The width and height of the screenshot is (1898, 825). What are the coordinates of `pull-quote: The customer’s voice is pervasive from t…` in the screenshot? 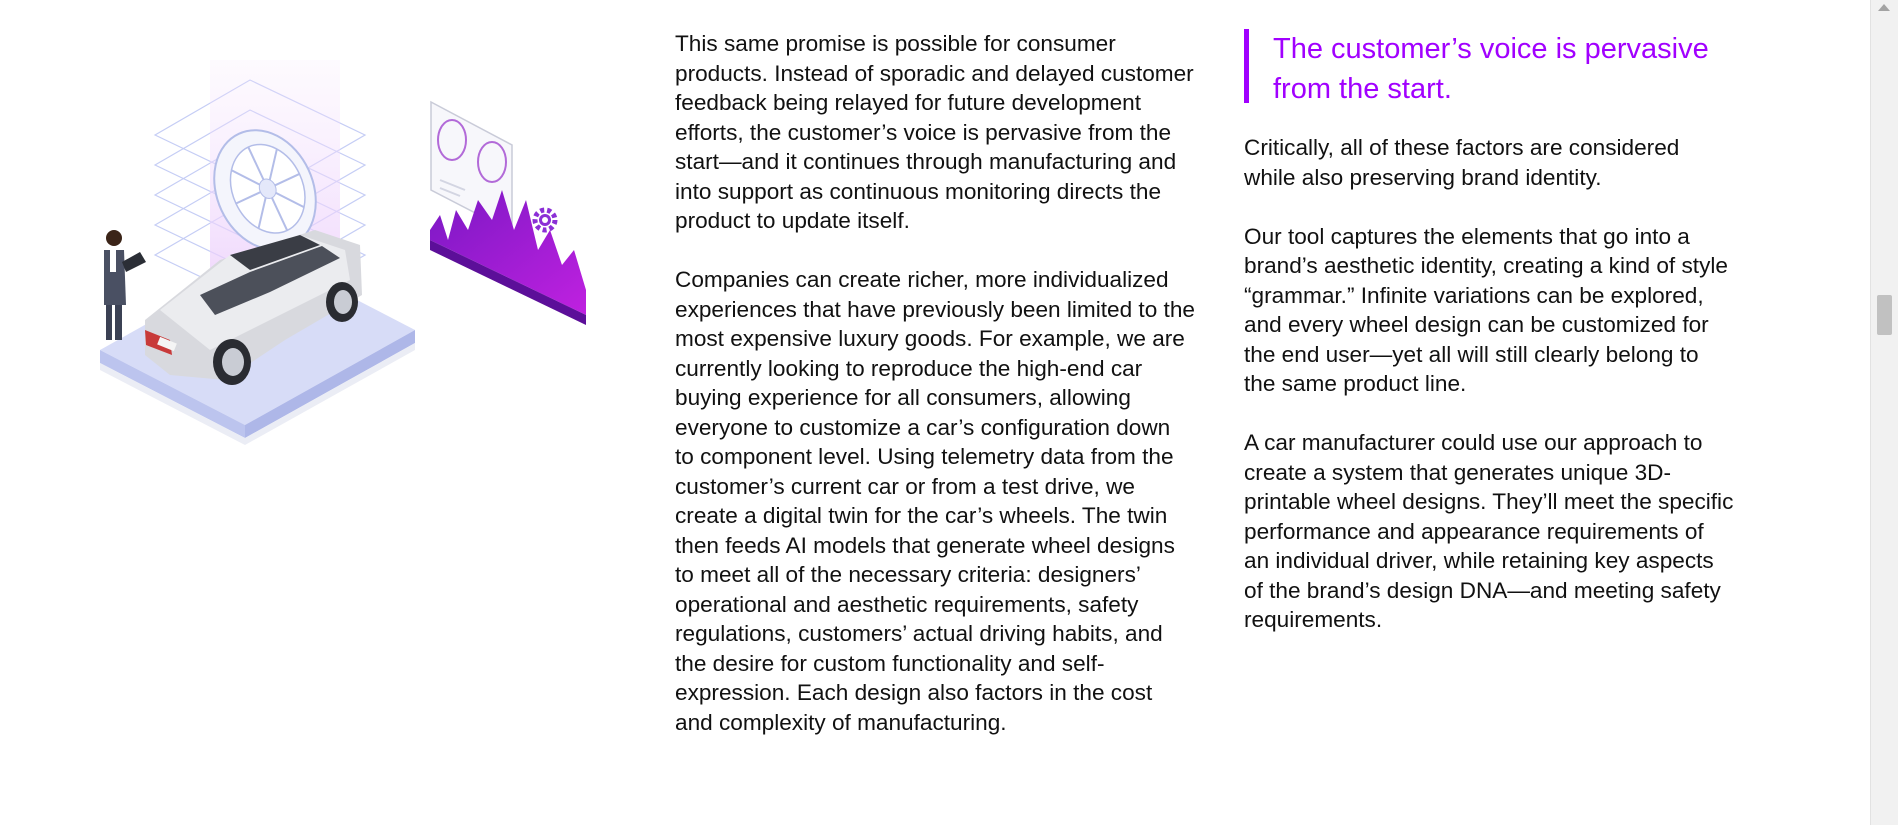 It's located at (1489, 67).